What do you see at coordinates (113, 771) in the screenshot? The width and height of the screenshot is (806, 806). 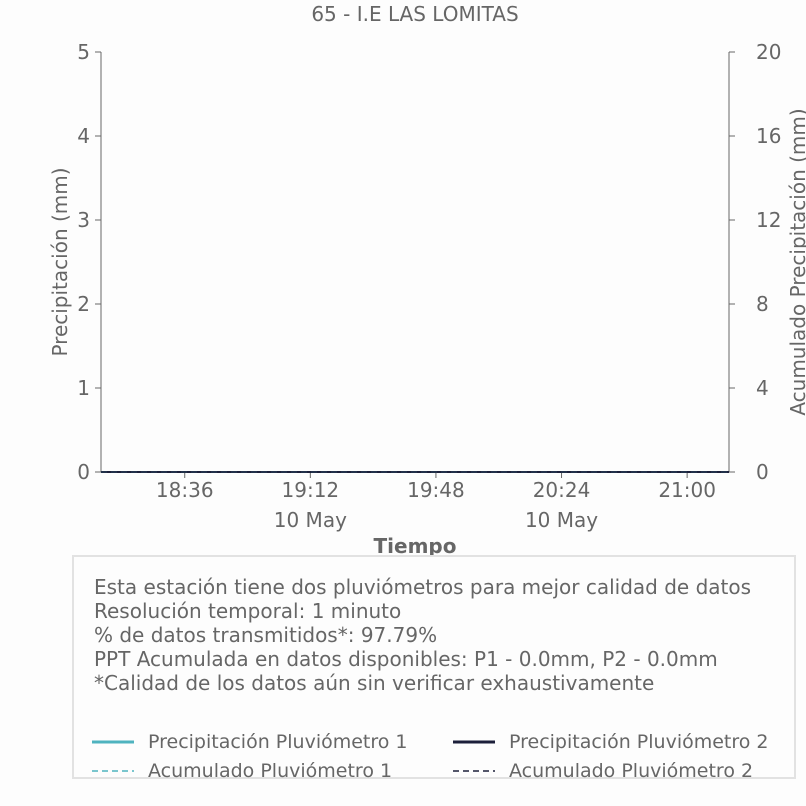 I see `legend-swatch-acc1` at bounding box center [113, 771].